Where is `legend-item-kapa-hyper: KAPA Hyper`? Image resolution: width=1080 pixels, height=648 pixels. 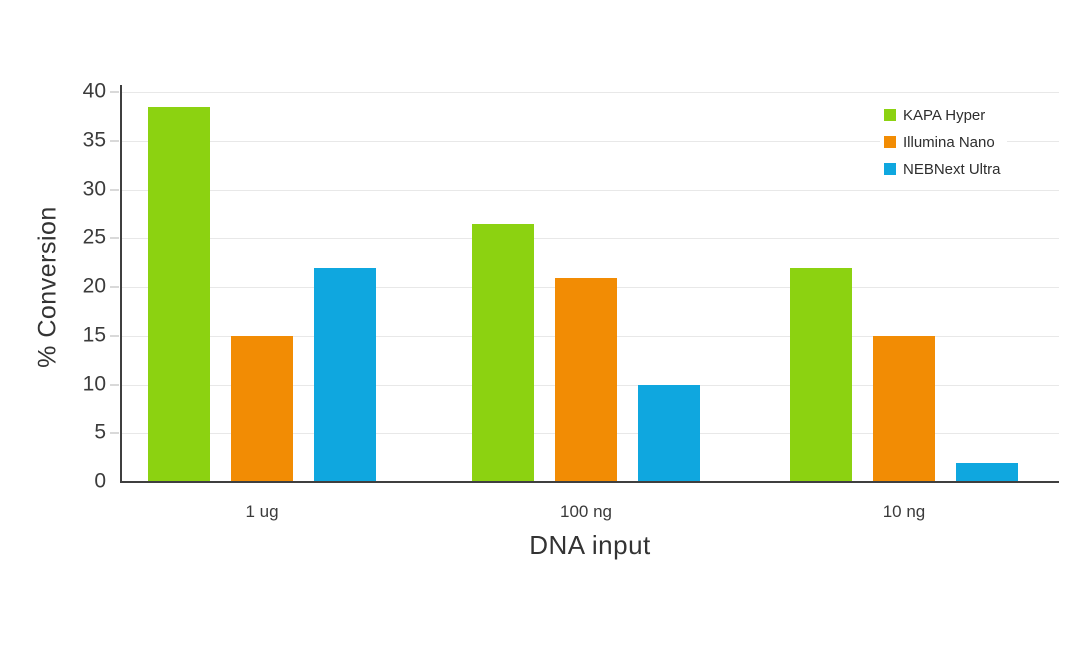 legend-item-kapa-hyper: KAPA Hyper is located at coordinates (942, 115).